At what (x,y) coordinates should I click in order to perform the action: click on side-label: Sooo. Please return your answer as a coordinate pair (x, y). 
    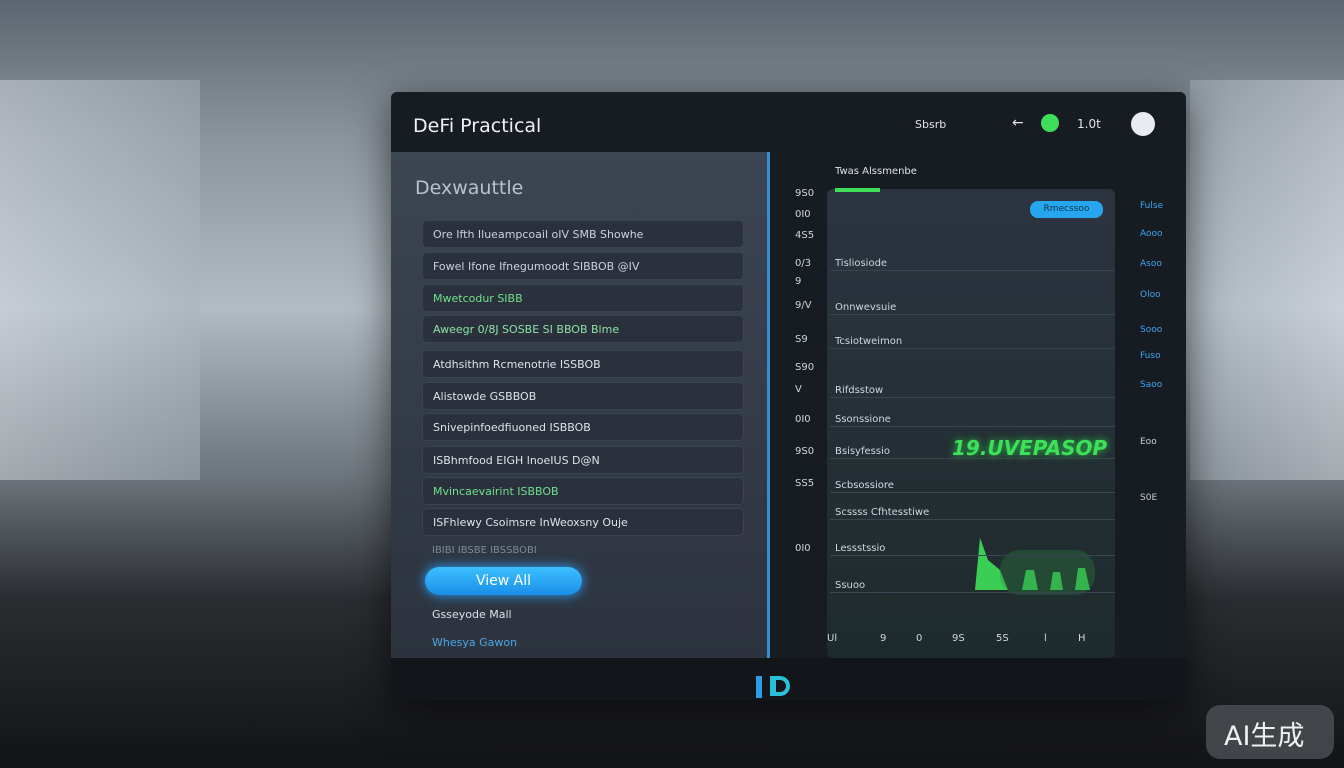
    Looking at the image, I should click on (1151, 330).